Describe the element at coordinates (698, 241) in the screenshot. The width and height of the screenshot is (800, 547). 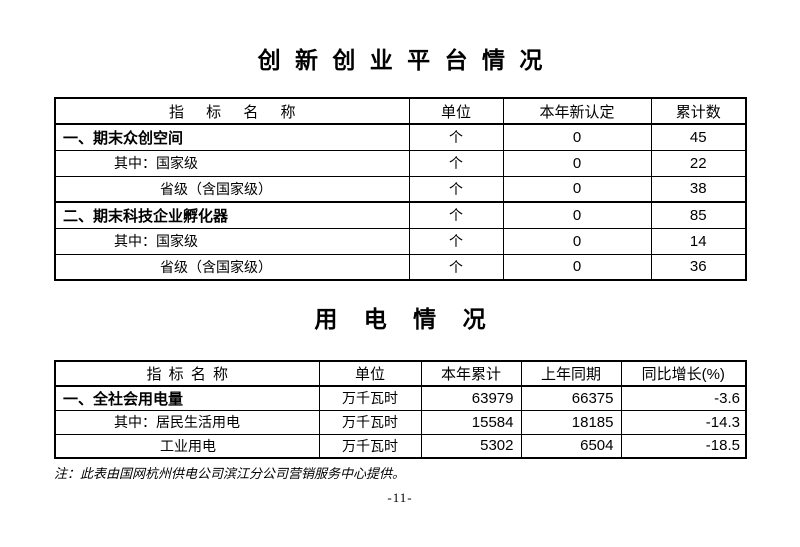
I see `cumulative-cell: 14` at that location.